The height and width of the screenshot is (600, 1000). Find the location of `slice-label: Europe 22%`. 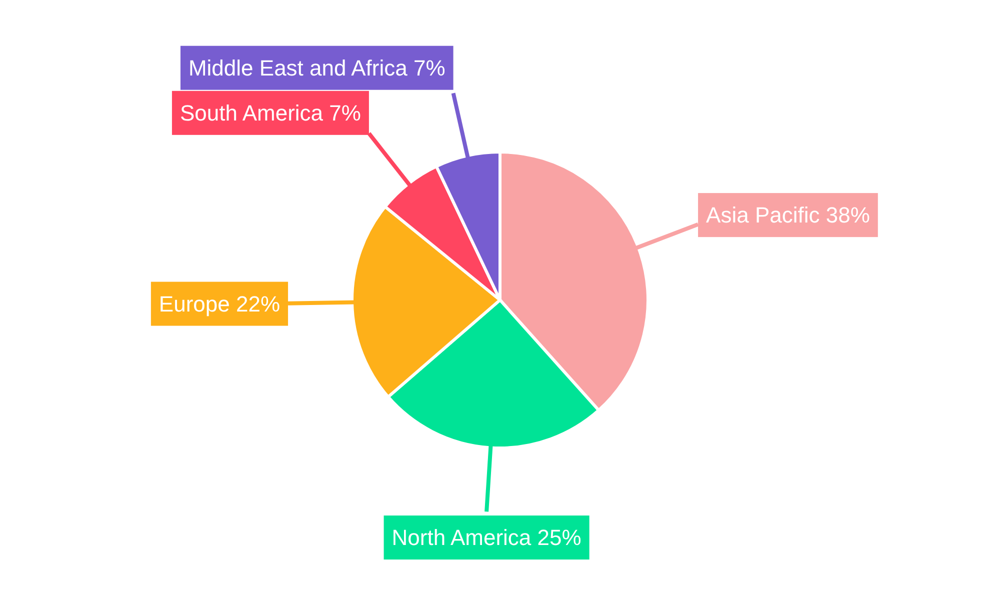

slice-label: Europe 22% is located at coordinates (219, 303).